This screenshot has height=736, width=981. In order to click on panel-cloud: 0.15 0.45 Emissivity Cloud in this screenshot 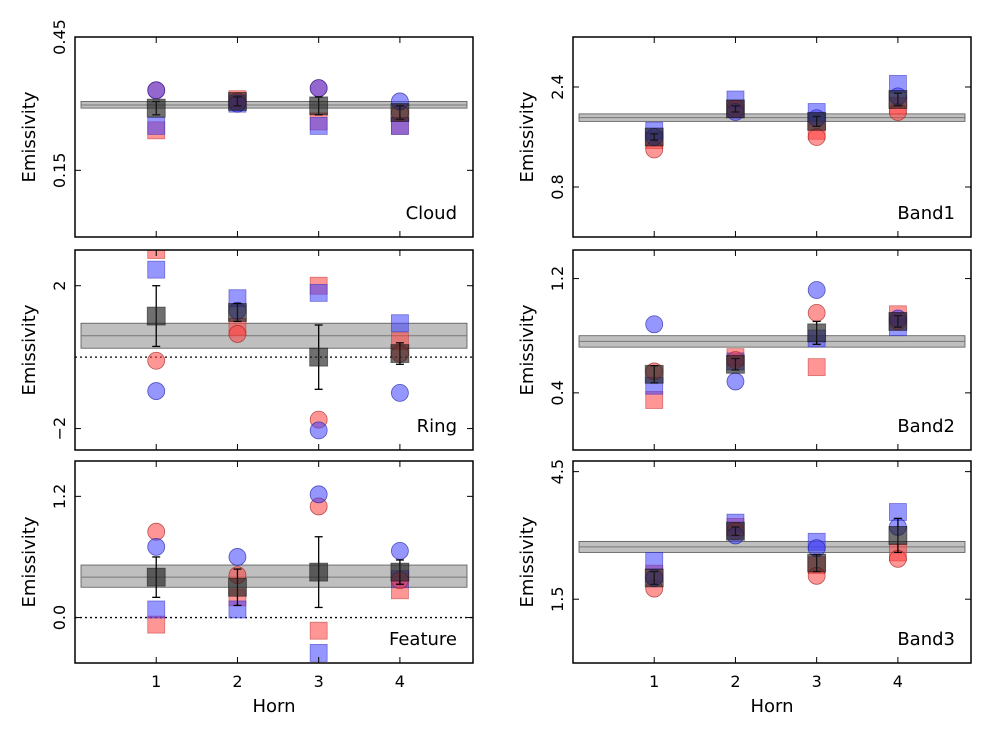, I will do `click(246, 128)`.